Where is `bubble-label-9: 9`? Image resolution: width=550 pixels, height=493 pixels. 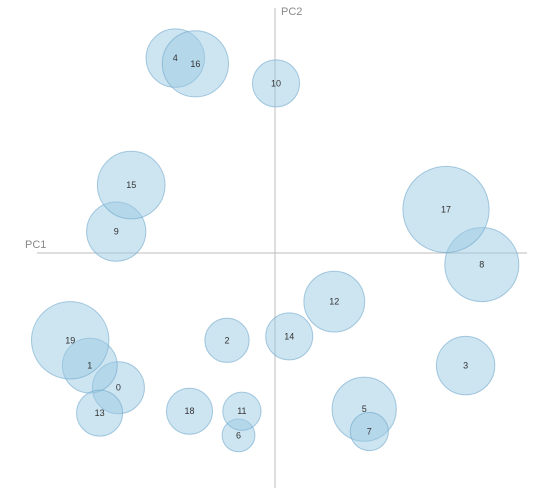
bubble-label-9: 9 is located at coordinates (116, 232).